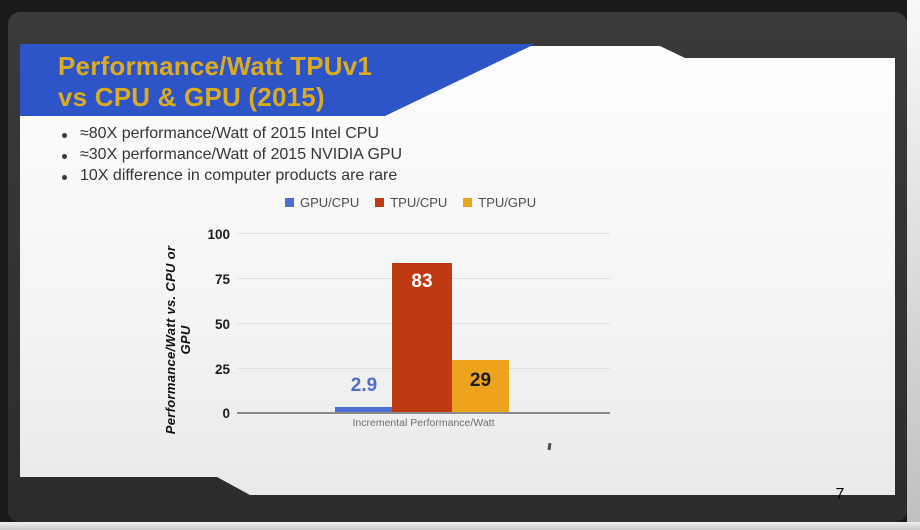  What do you see at coordinates (422, 281) in the screenshot?
I see `bar-value-label: 83` at bounding box center [422, 281].